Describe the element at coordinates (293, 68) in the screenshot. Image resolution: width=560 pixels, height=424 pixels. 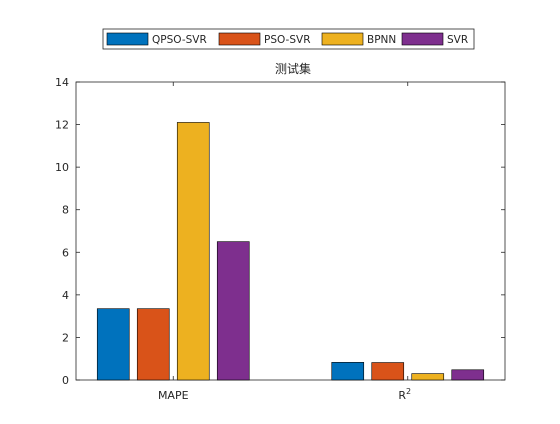
I see `chart-title: 测试集` at that location.